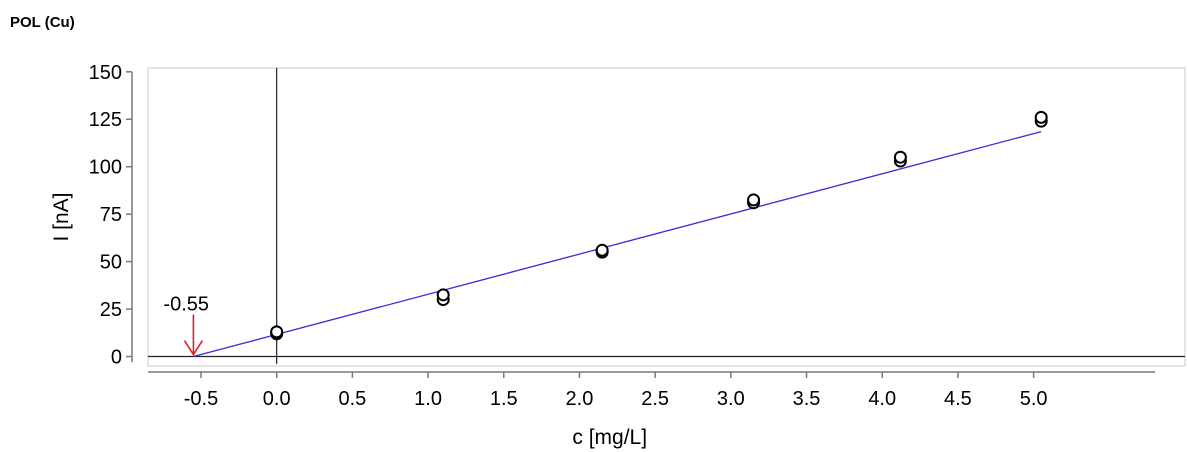  Describe the element at coordinates (116, 358) in the screenshot. I see `y-tick-label: 0` at that location.